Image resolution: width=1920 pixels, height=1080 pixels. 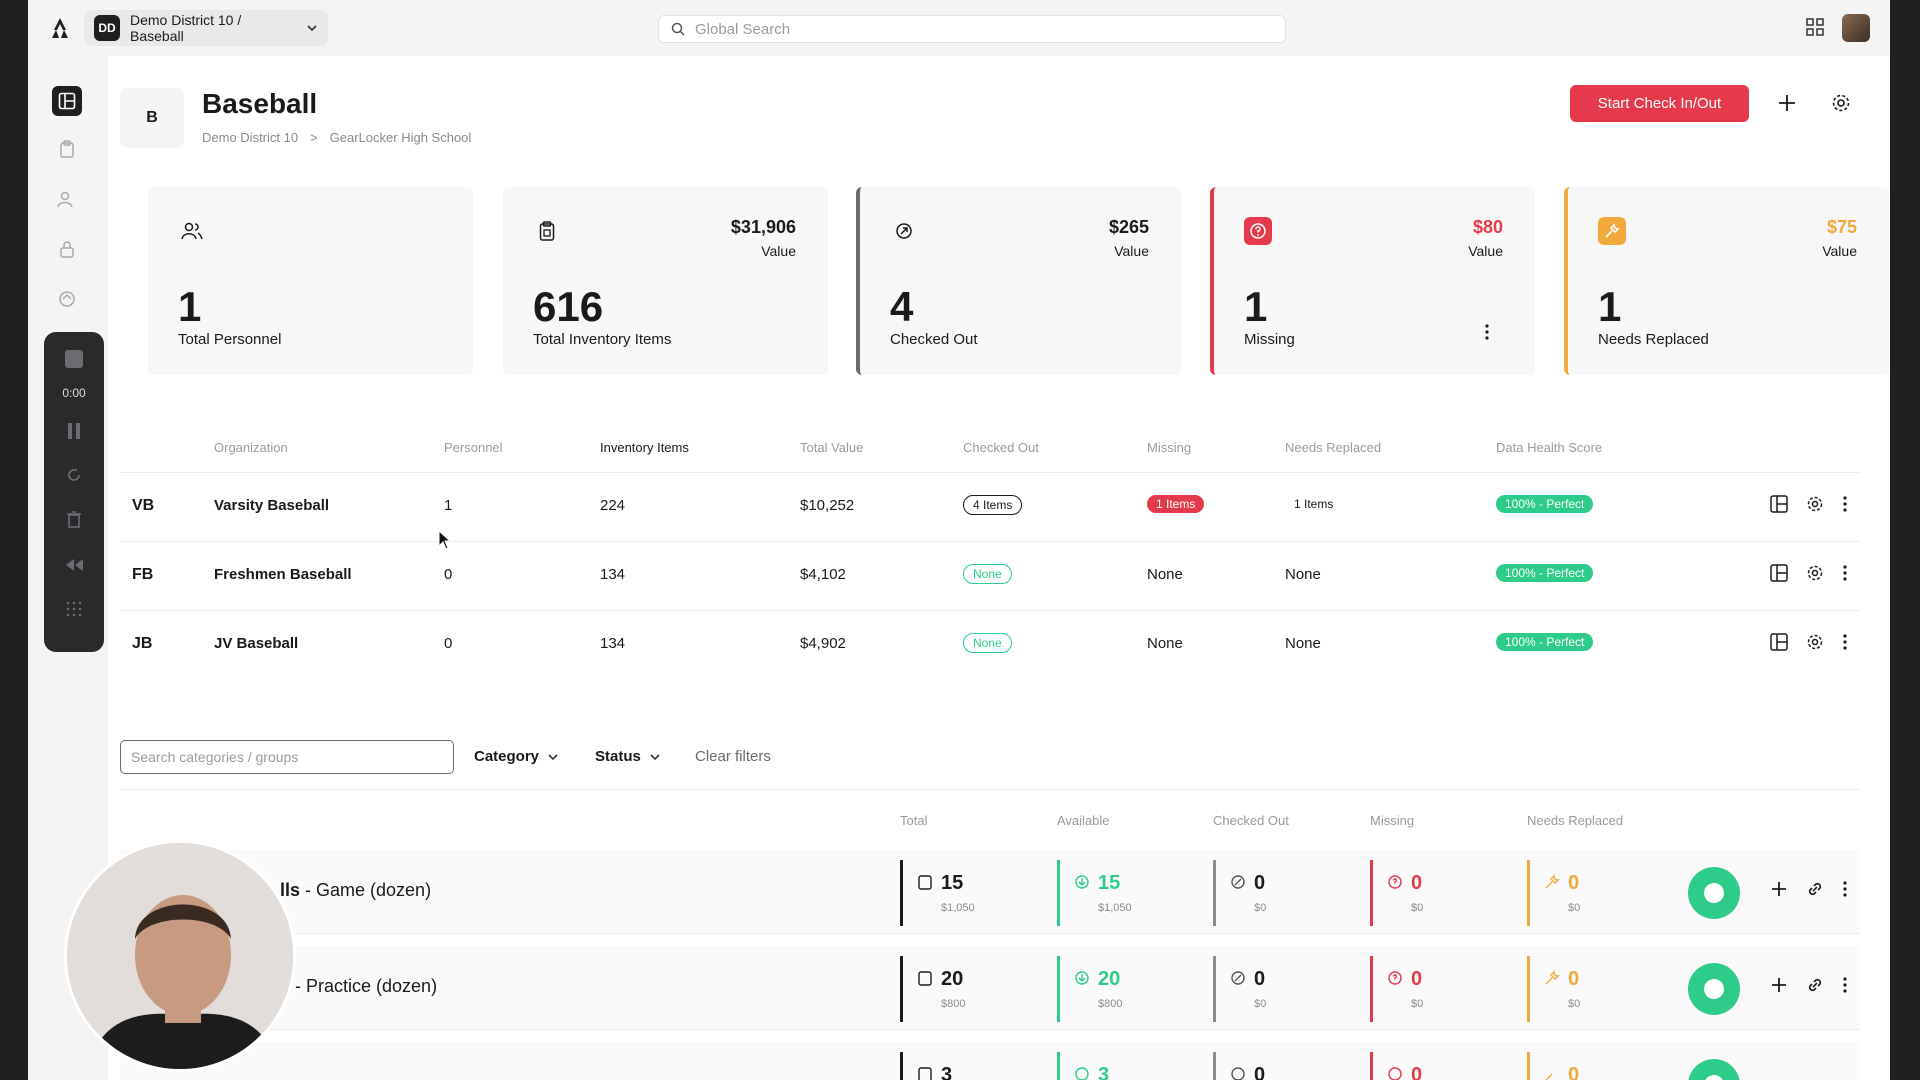 What do you see at coordinates (1487, 227) in the screenshot?
I see `stat-money-value: $80` at bounding box center [1487, 227].